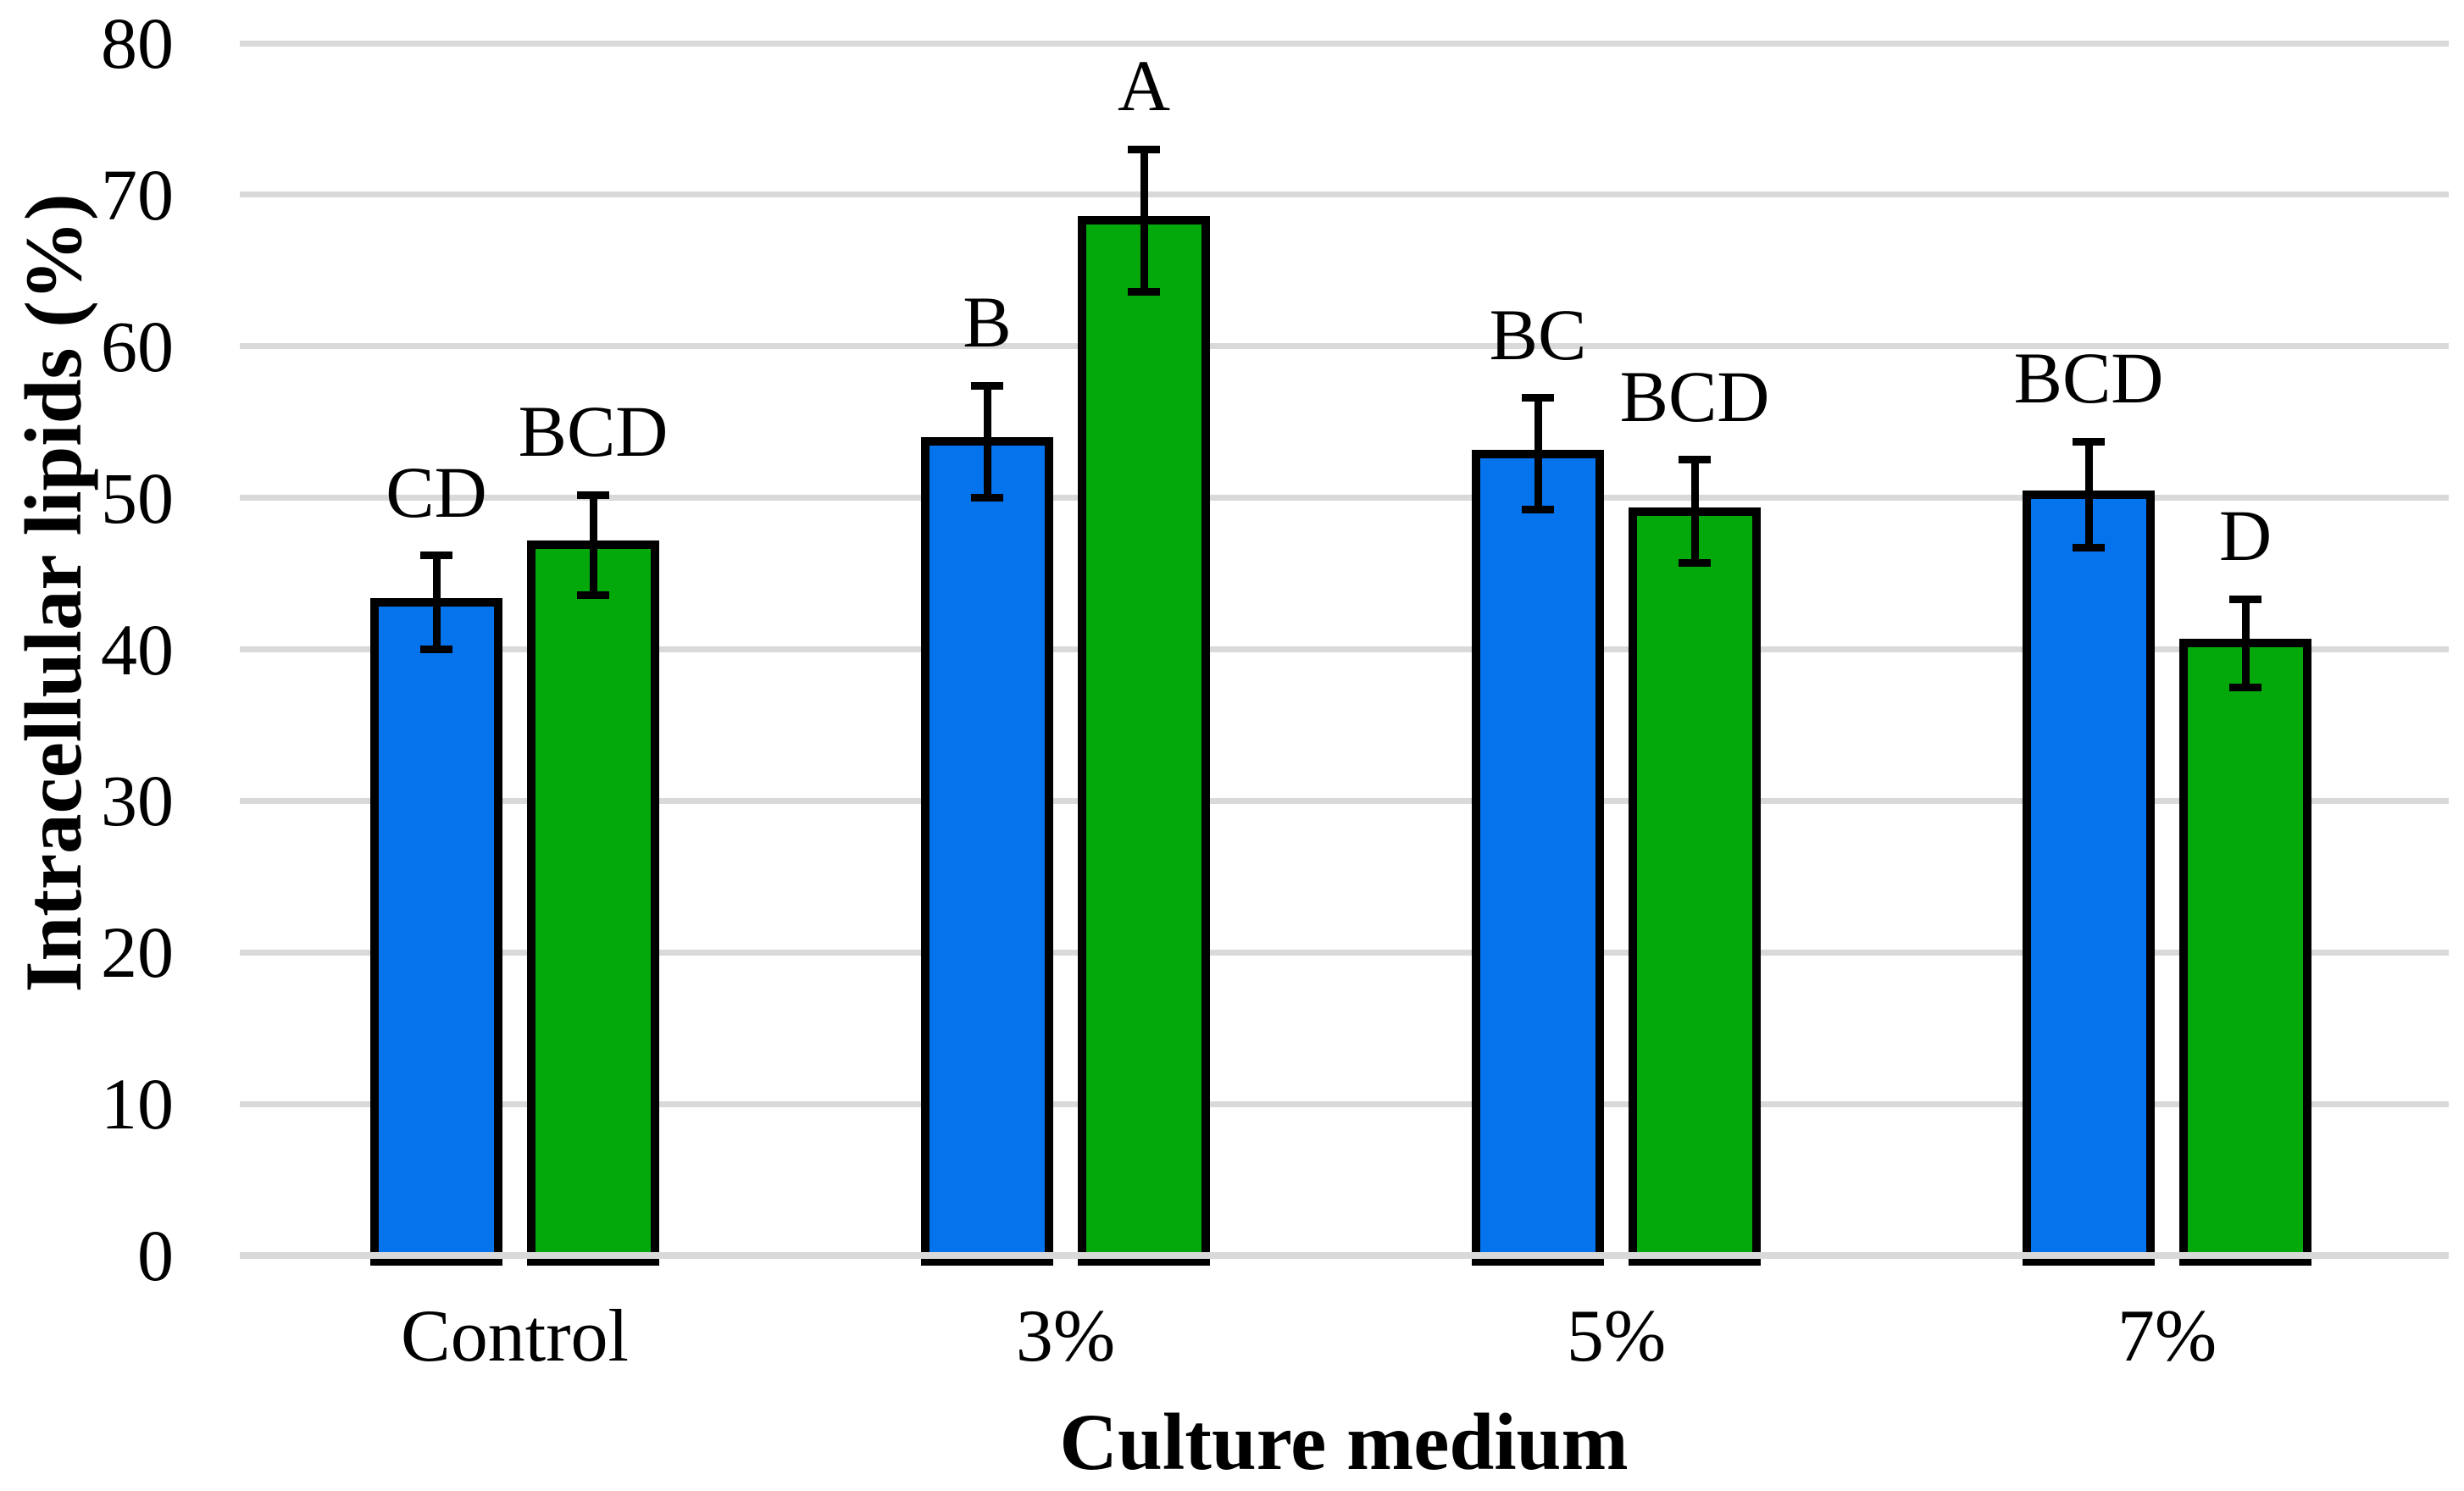 The height and width of the screenshot is (1491, 2464). I want to click on significance-letter: D, so click(2245, 536).